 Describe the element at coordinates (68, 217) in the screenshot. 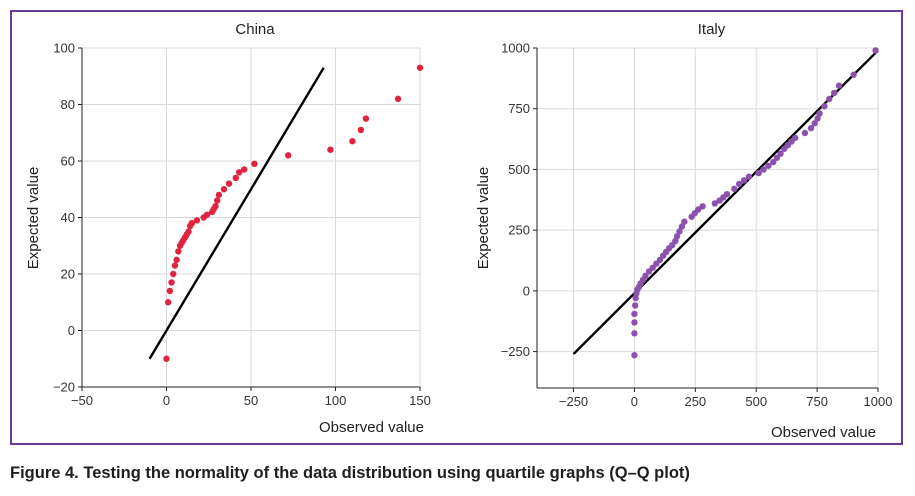

I see `y-tick-label: 40` at that location.